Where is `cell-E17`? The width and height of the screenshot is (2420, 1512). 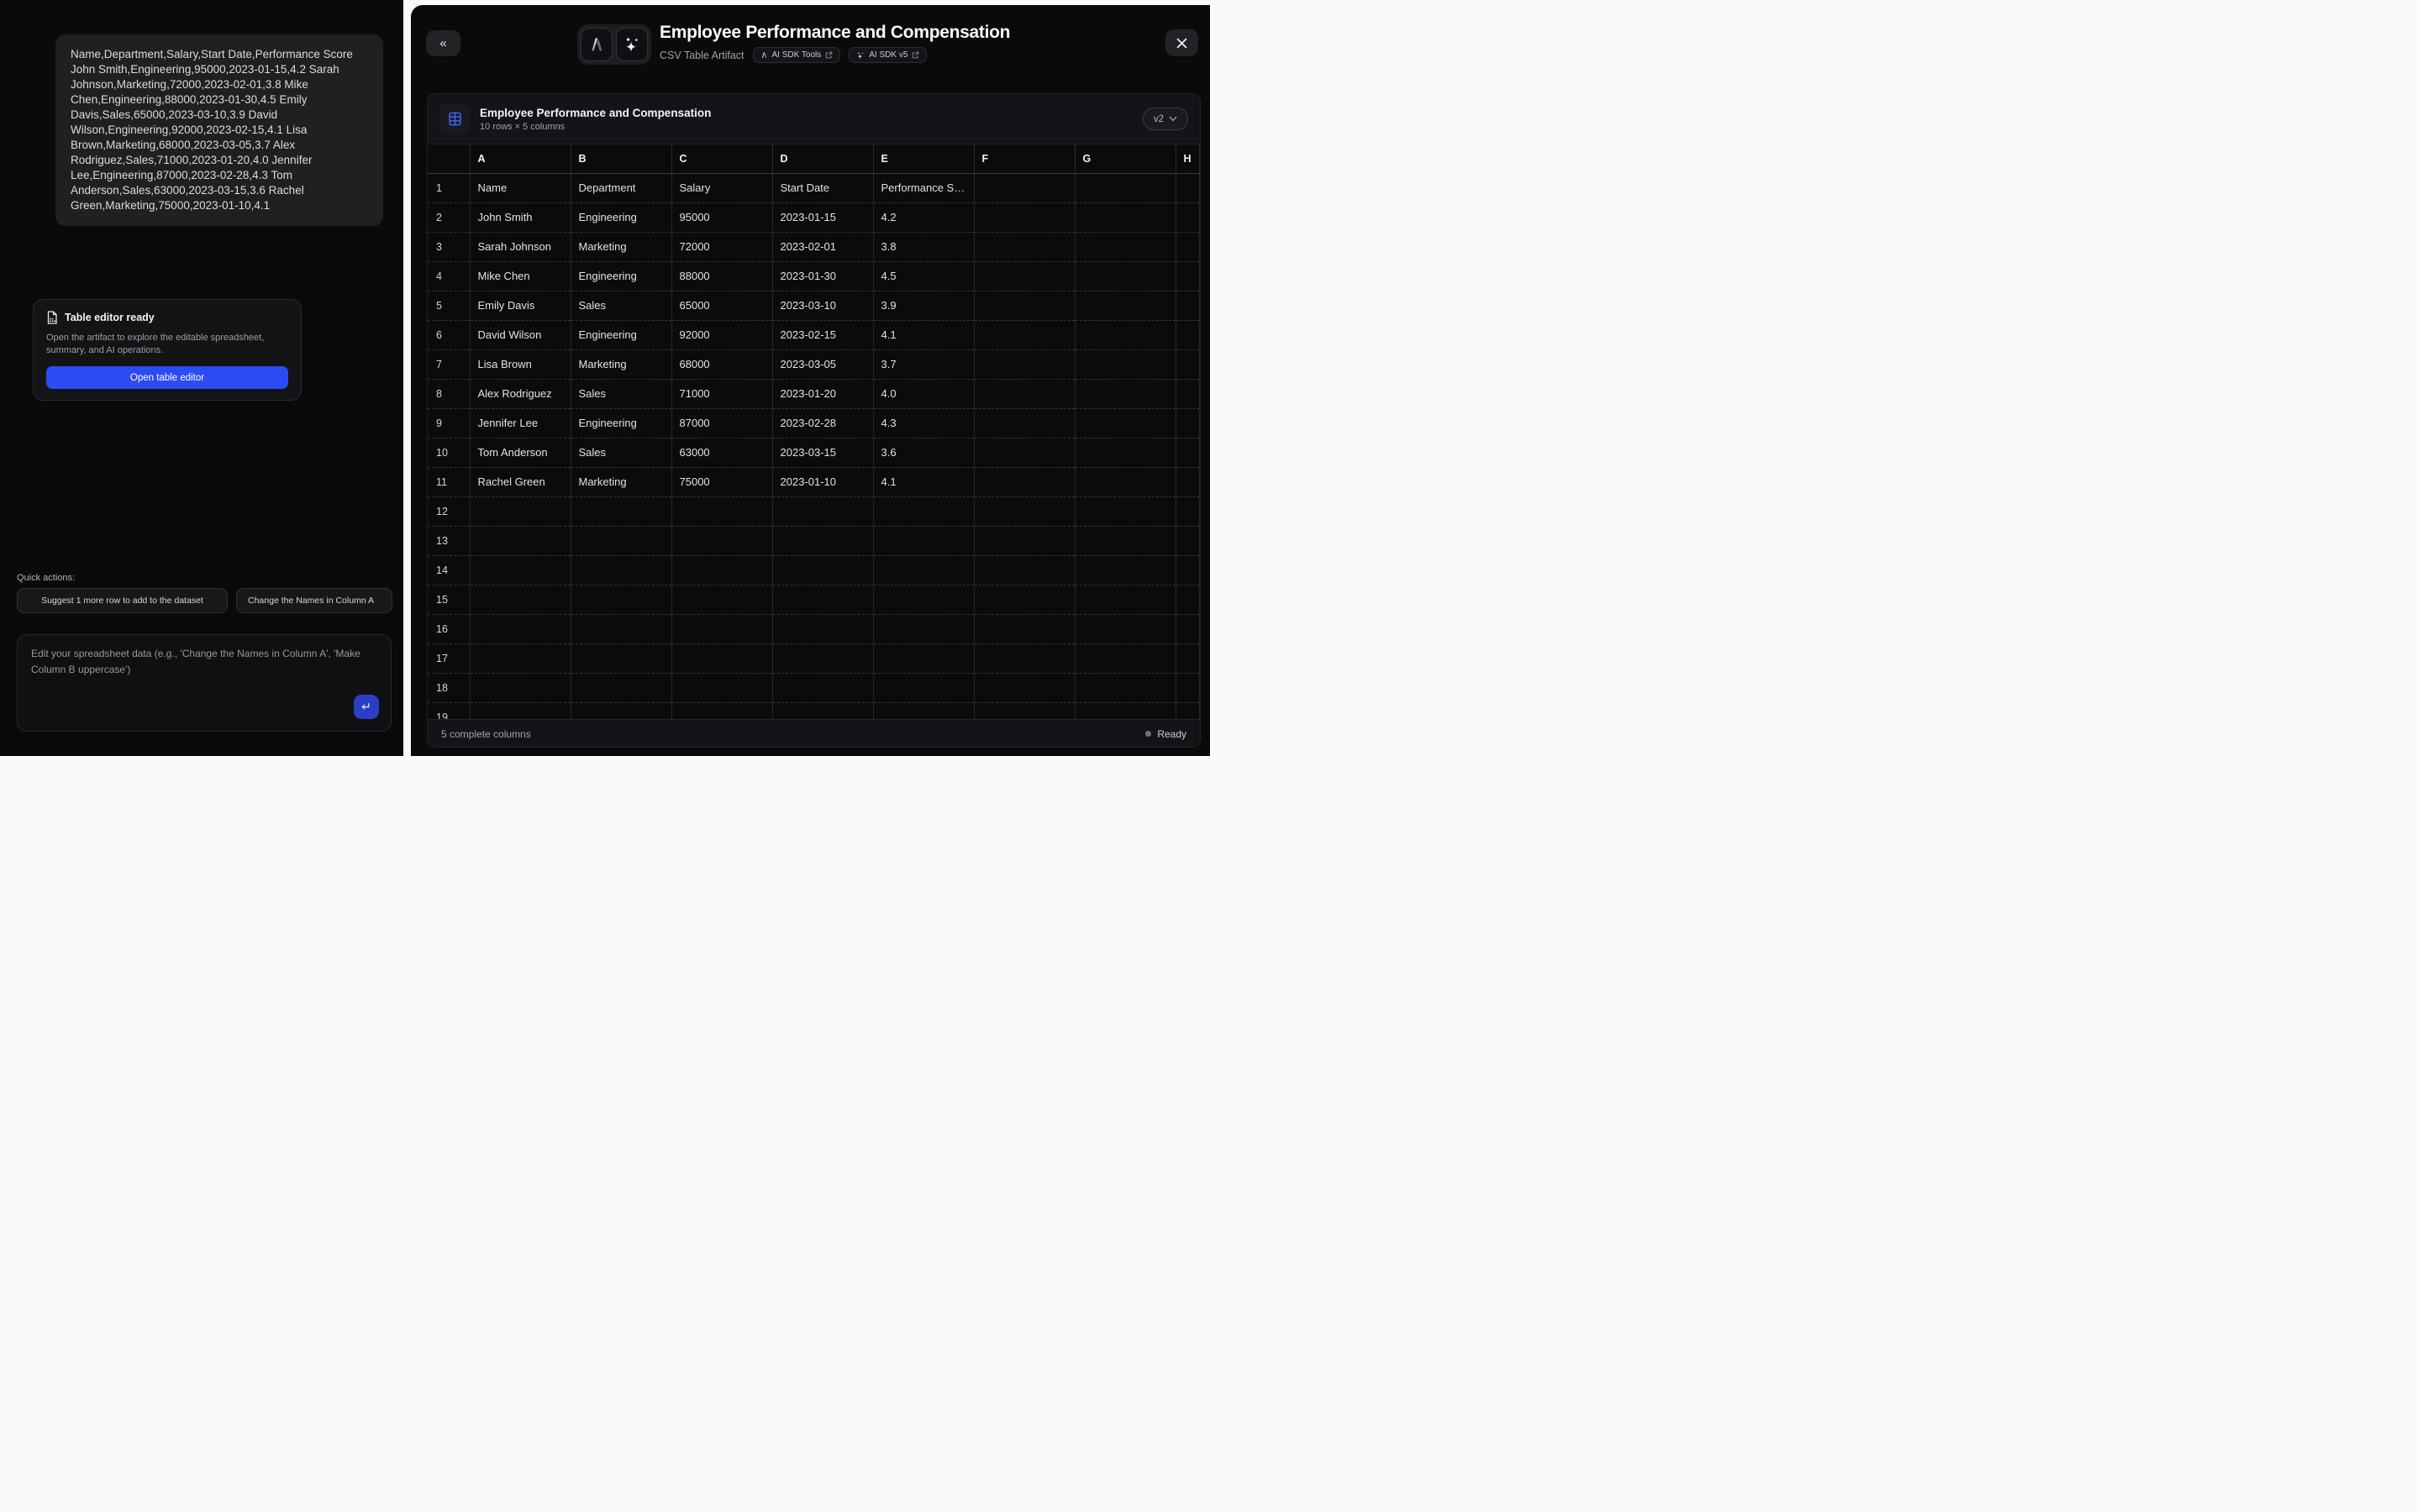
cell-E17 is located at coordinates (924, 658).